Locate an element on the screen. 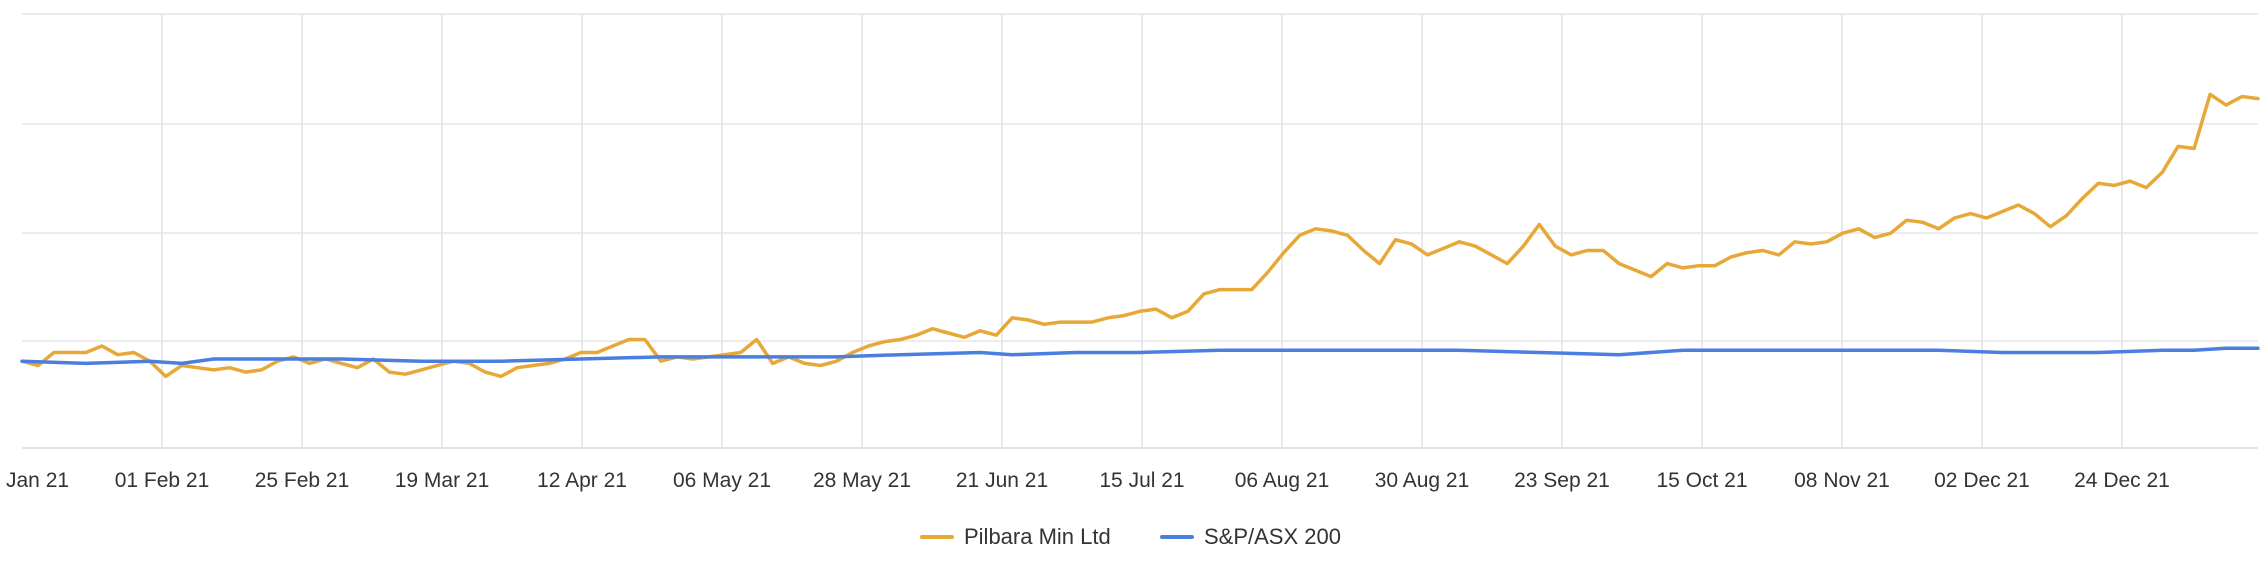  x-tick-label: 30 Aug 21 is located at coordinates (1422, 480).